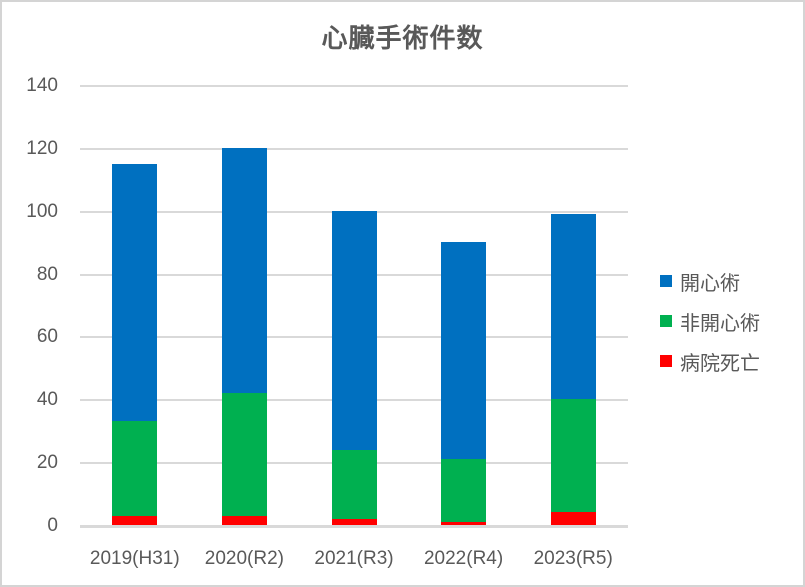 The image size is (805, 587). I want to click on legend: 開心術非開心術病院死亡, so click(710, 329).